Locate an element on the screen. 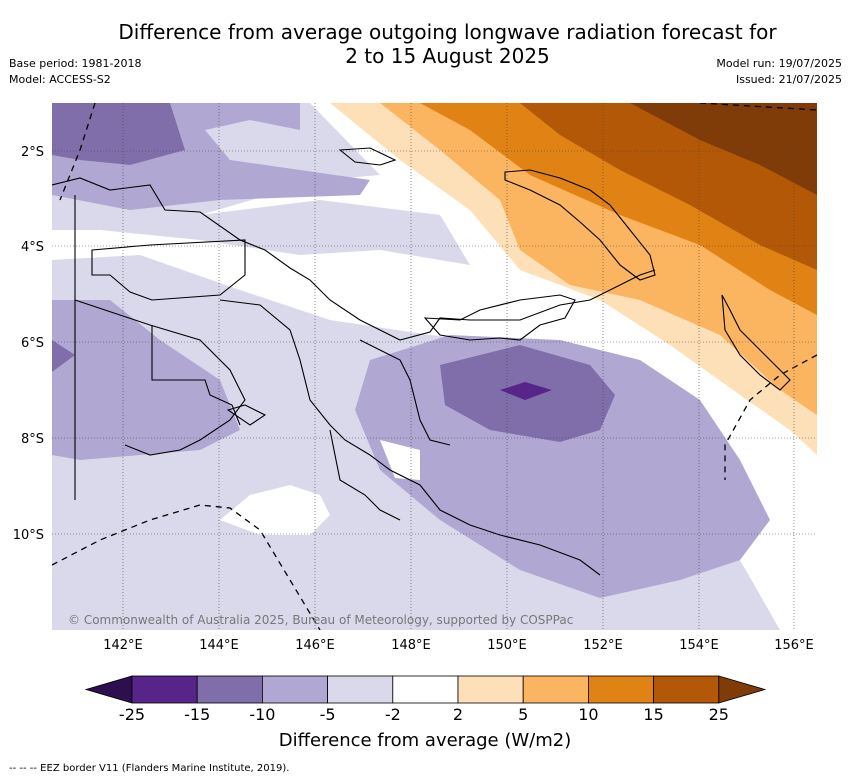 The height and width of the screenshot is (781, 850). new-ireland is located at coordinates (580, 225).